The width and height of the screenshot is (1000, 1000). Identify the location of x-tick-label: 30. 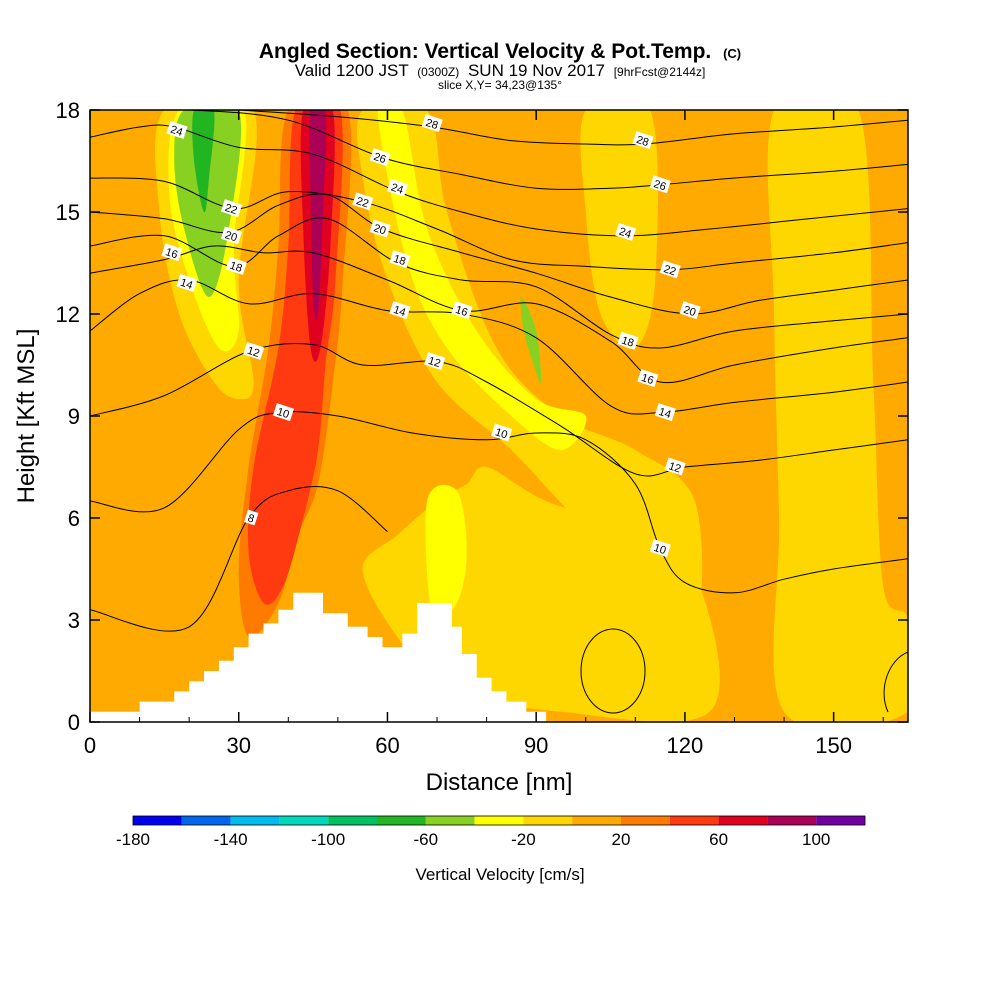
(238, 745).